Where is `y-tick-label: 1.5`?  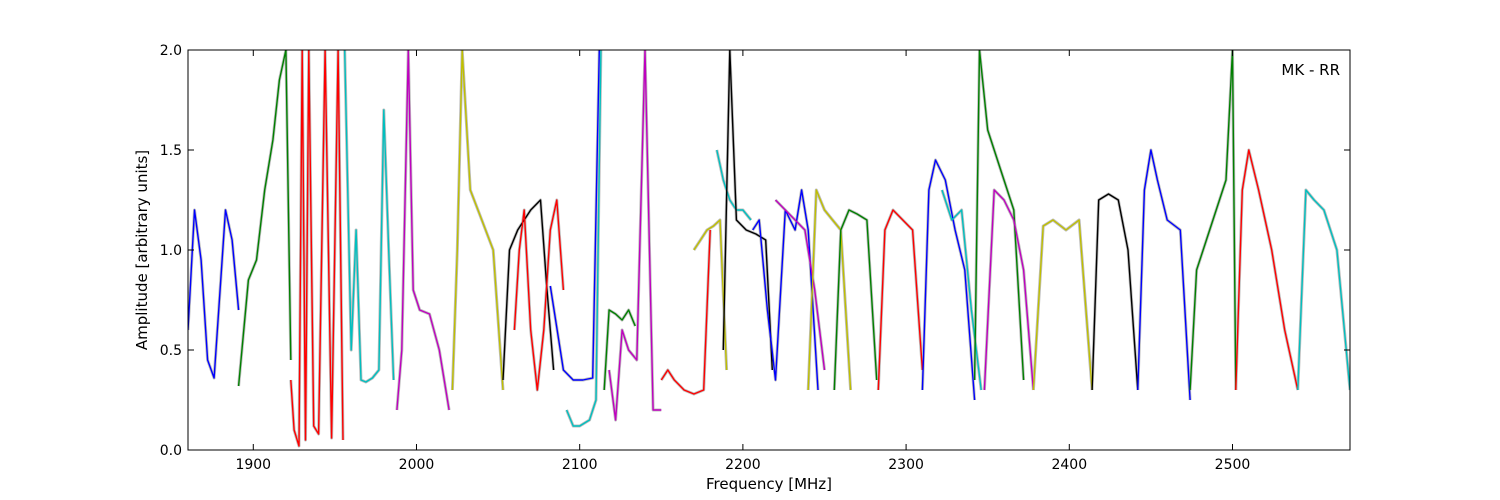 y-tick-label: 1.5 is located at coordinates (171, 151).